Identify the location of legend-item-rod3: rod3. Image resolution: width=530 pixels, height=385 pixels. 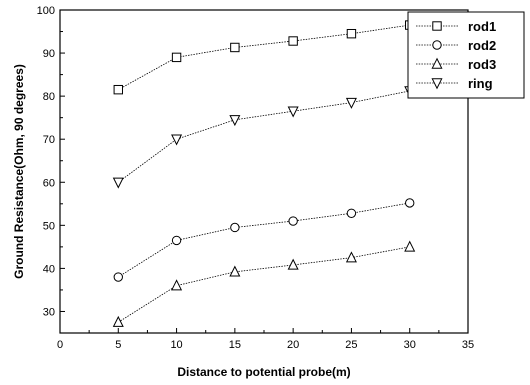
(456, 64).